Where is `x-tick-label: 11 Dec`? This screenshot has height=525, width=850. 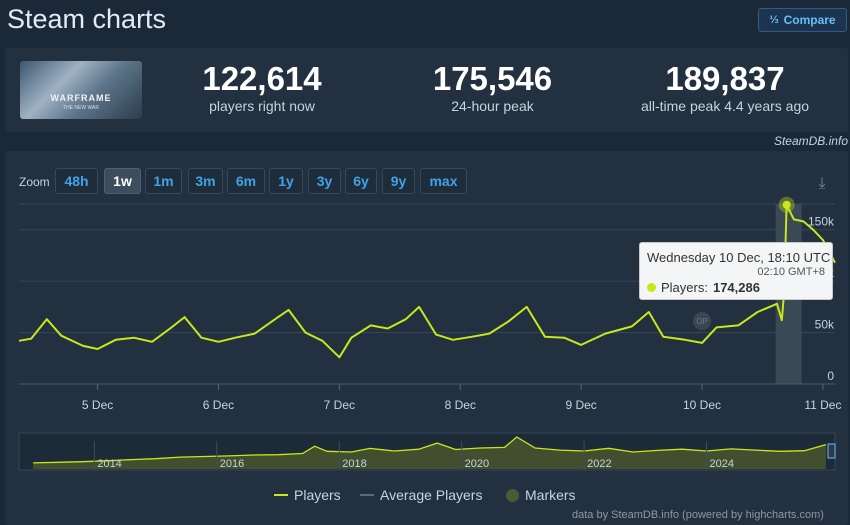
x-tick-label: 11 Dec is located at coordinates (822, 405).